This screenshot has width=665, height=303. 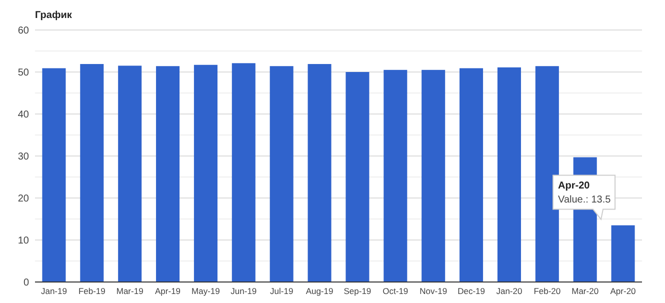 What do you see at coordinates (92, 291) in the screenshot?
I see `x-tick-label: Feb-19` at bounding box center [92, 291].